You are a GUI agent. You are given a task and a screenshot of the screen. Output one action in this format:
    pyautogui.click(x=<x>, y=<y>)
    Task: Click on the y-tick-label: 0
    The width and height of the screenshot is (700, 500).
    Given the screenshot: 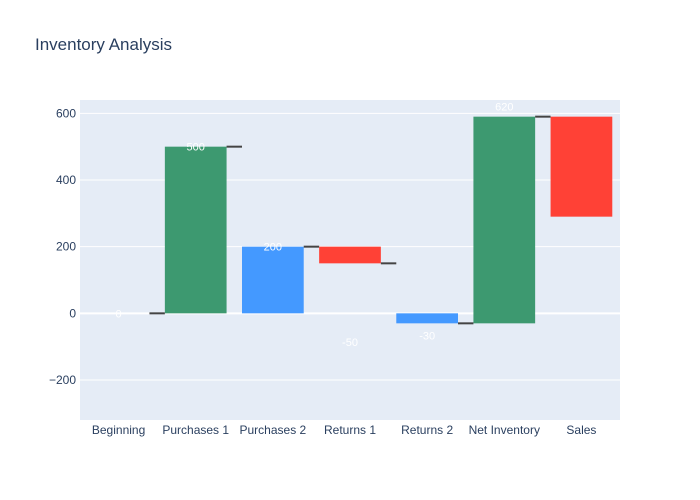 What is the action you would take?
    pyautogui.click(x=72, y=313)
    